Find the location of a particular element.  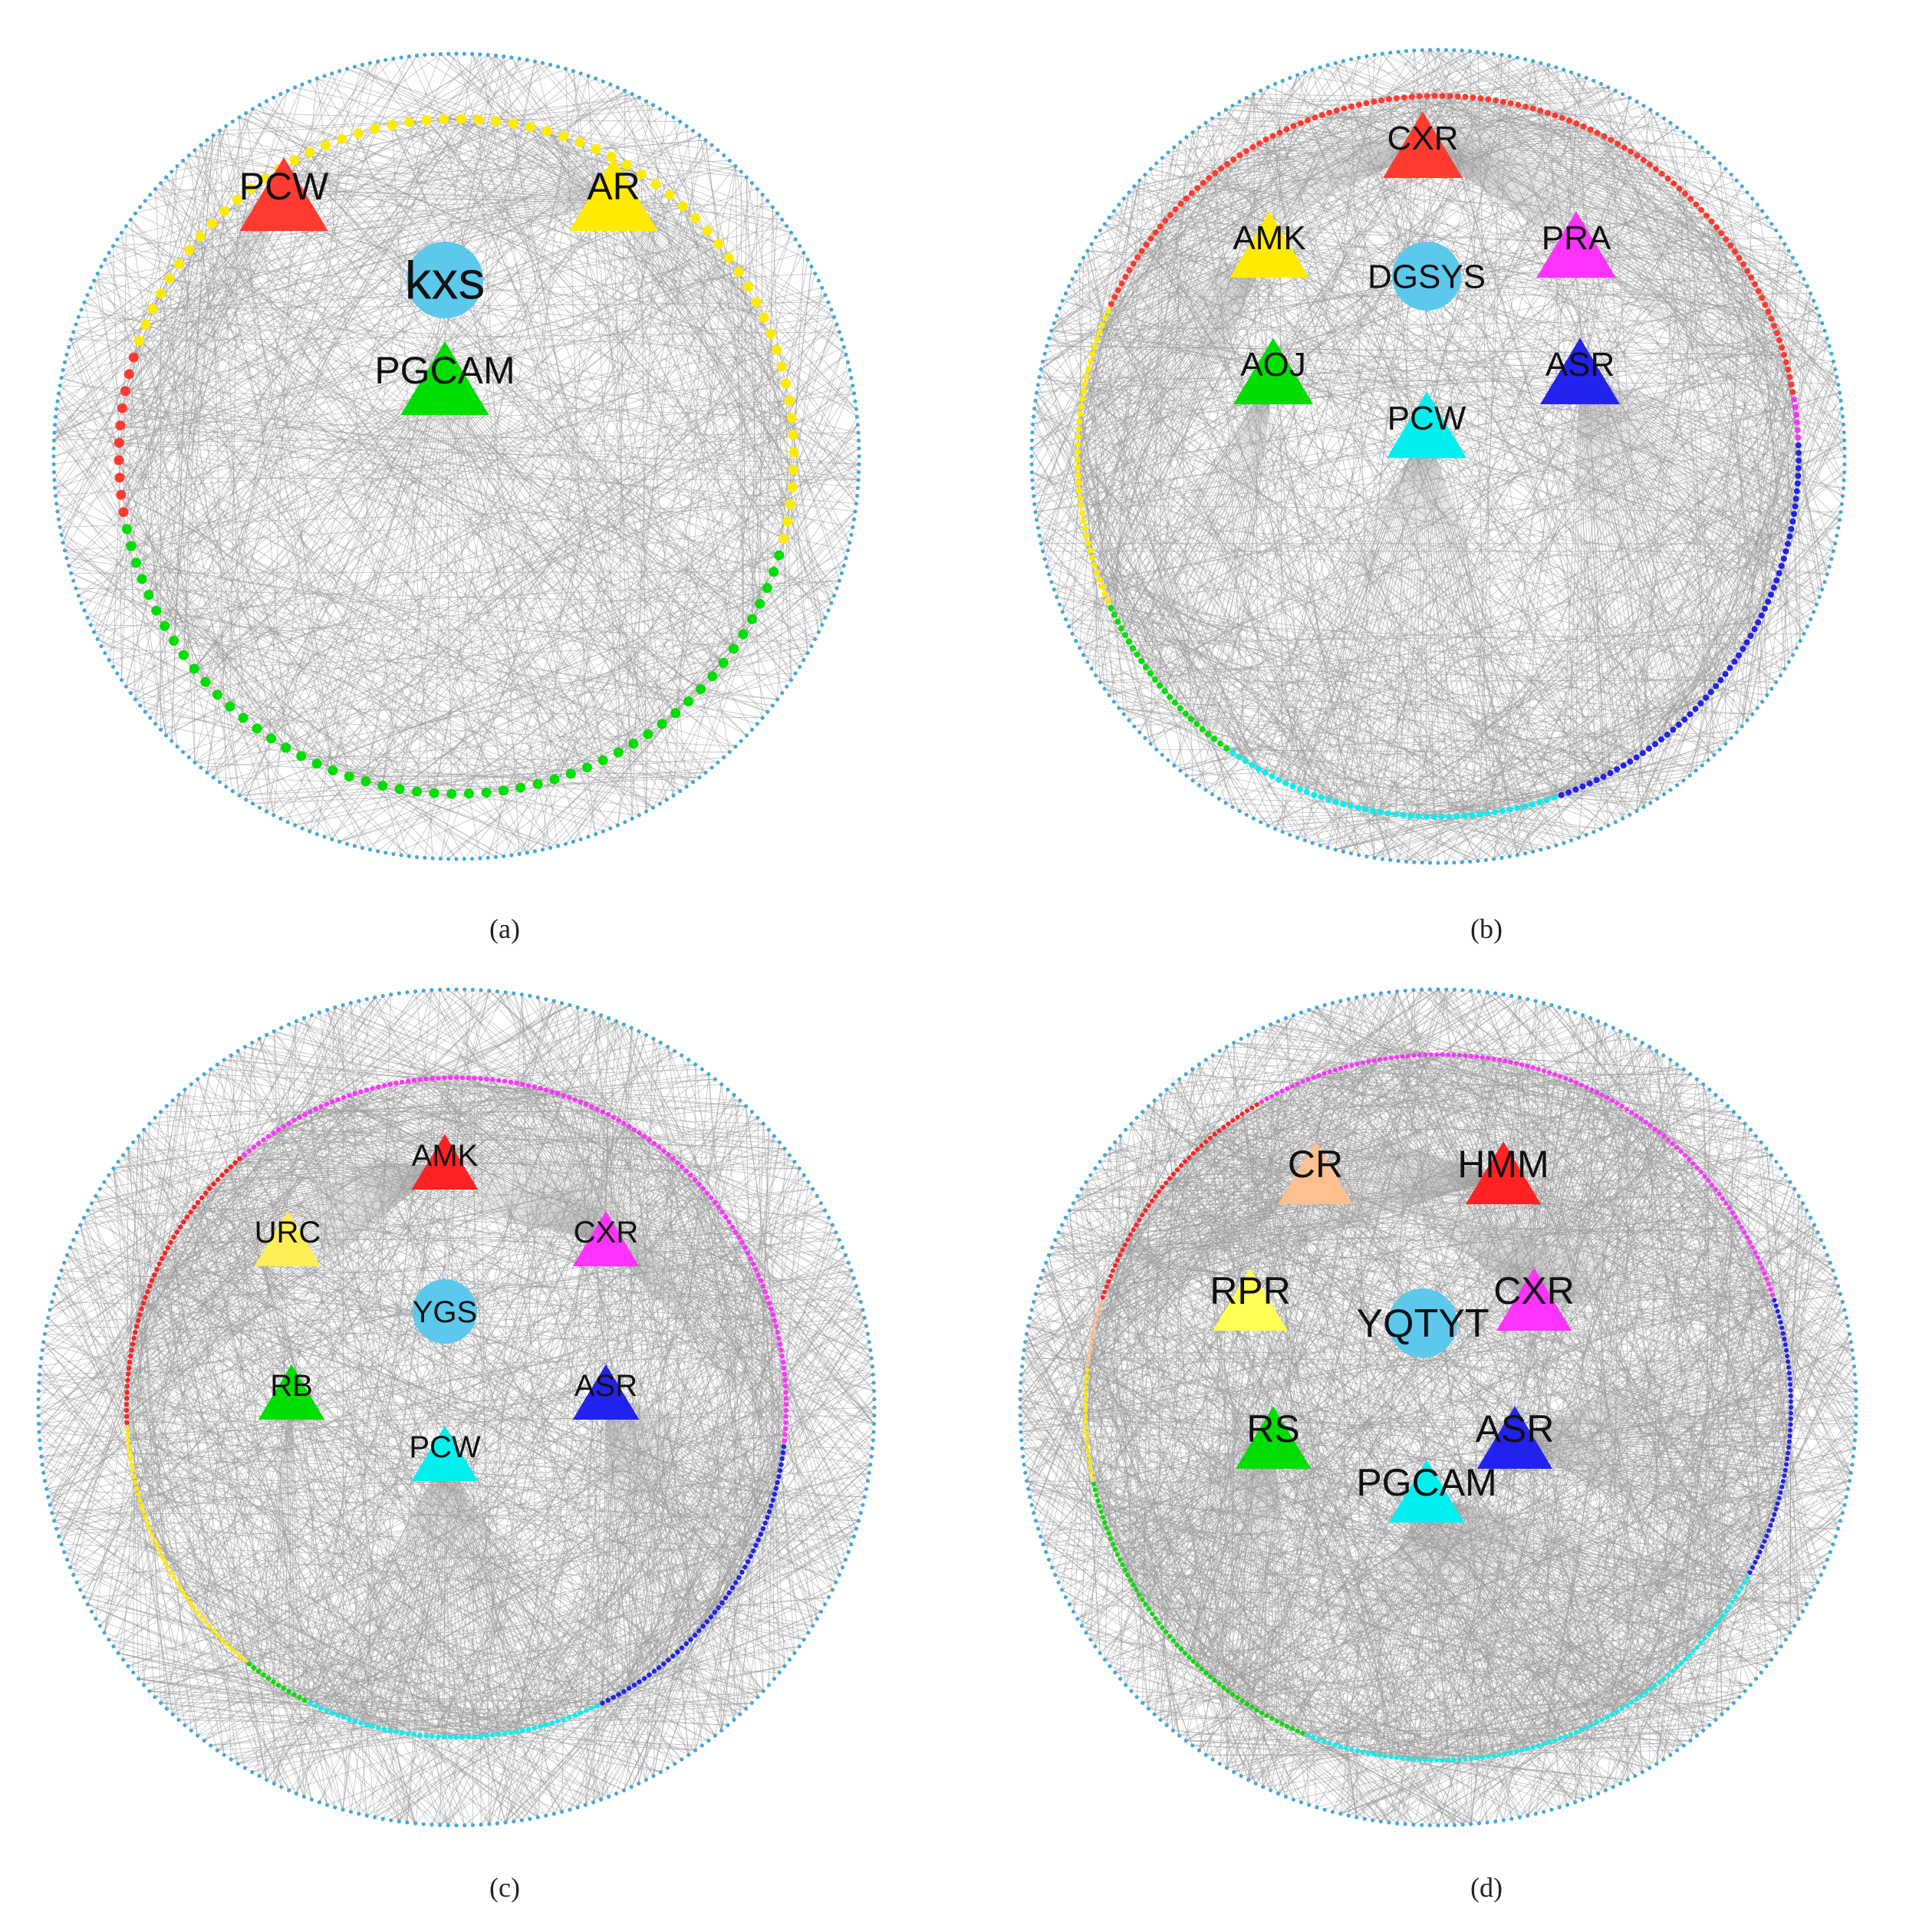

herb-node: ASR is located at coordinates (606, 1392).